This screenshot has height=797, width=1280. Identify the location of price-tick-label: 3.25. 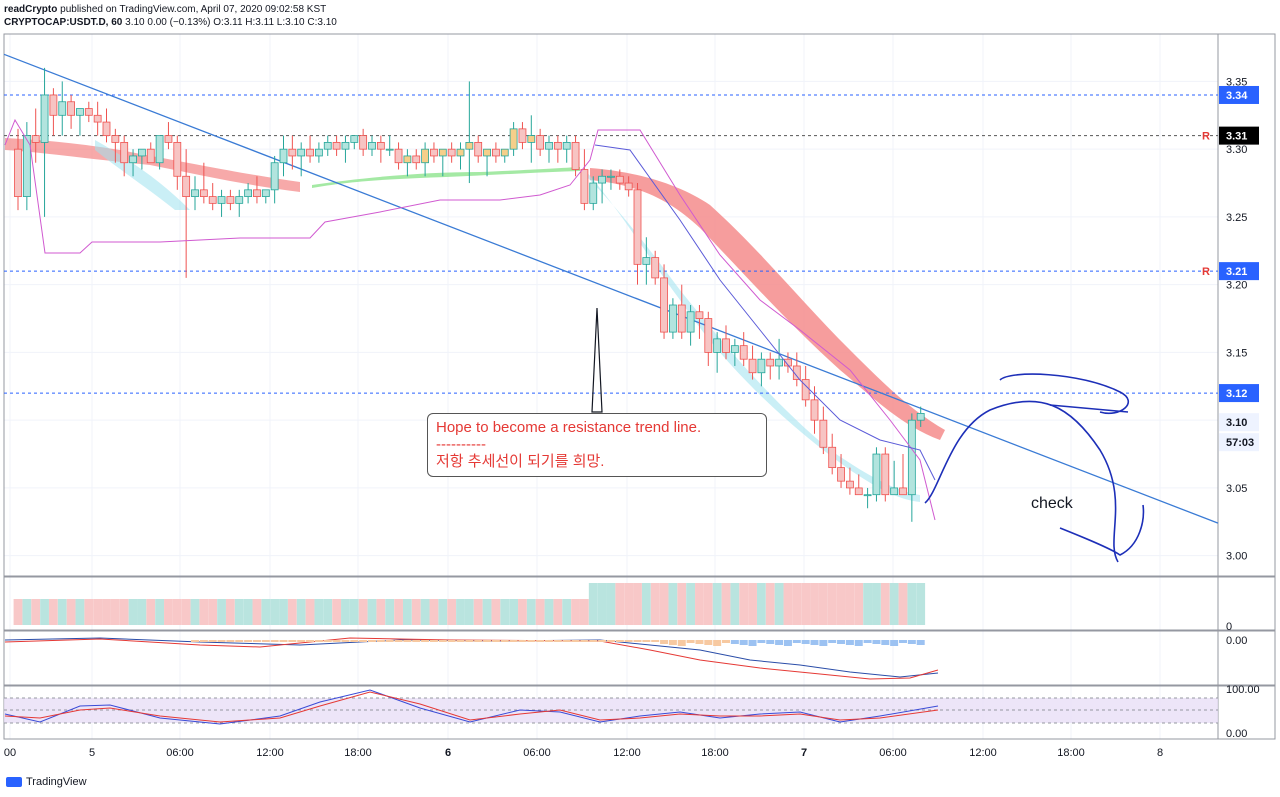
(1236, 218).